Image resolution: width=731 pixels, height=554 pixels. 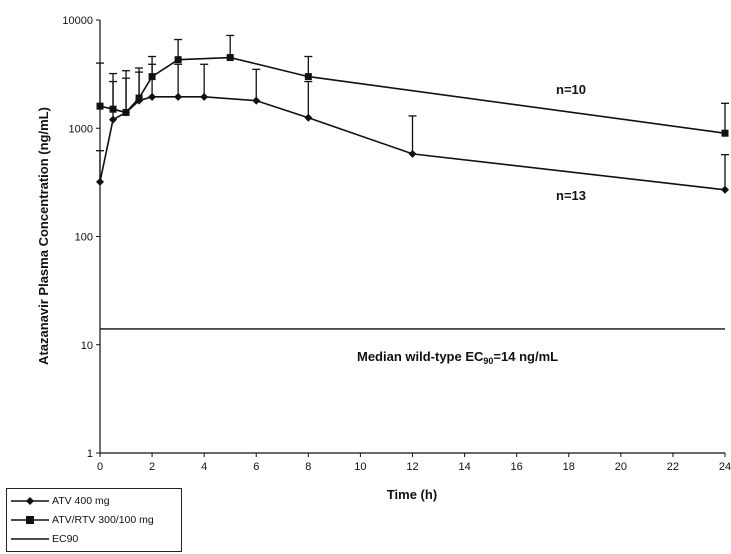 I want to click on x-tick-label: 8, so click(x=308, y=467).